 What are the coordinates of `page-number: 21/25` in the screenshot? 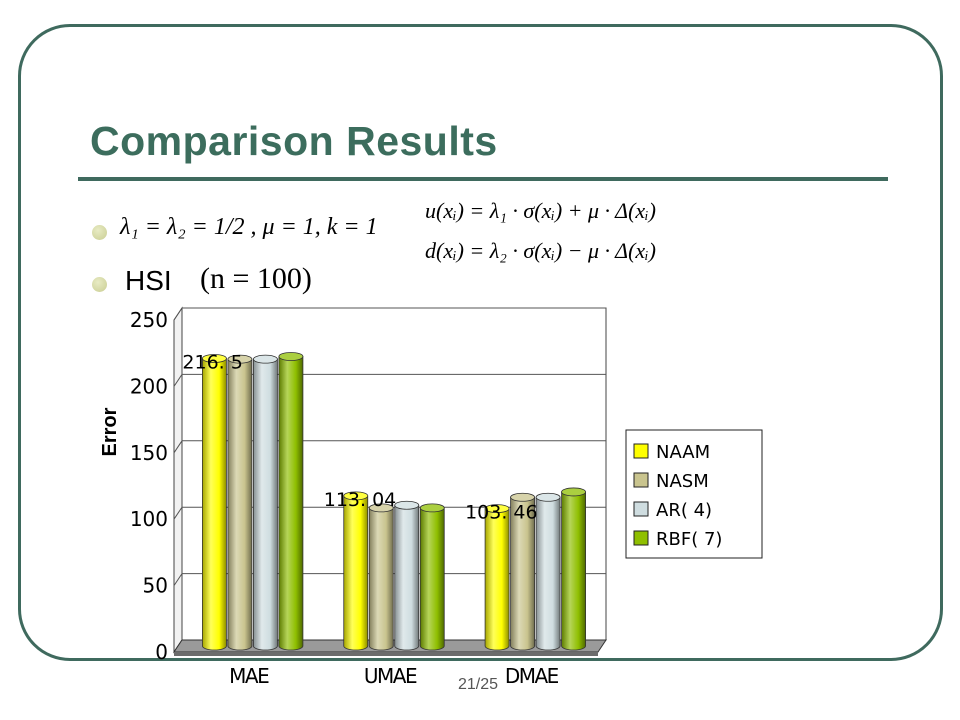 It's located at (478, 684).